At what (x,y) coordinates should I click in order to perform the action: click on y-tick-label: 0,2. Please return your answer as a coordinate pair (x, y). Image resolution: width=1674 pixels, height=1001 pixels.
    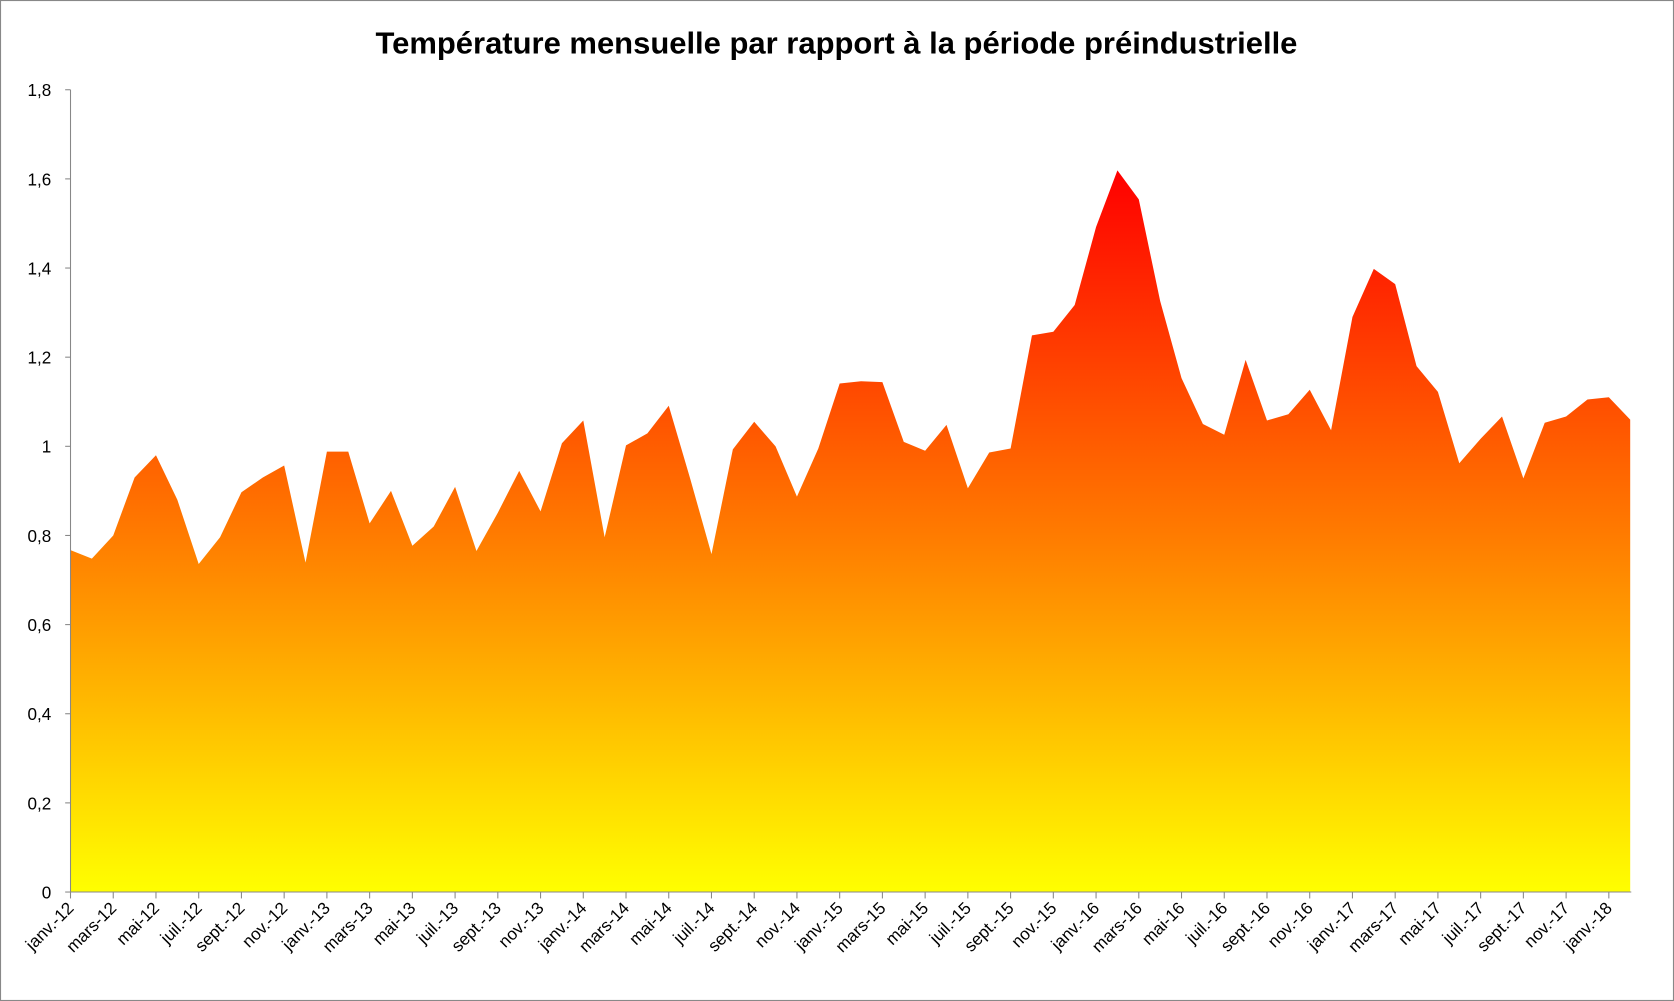
    Looking at the image, I should click on (40, 803).